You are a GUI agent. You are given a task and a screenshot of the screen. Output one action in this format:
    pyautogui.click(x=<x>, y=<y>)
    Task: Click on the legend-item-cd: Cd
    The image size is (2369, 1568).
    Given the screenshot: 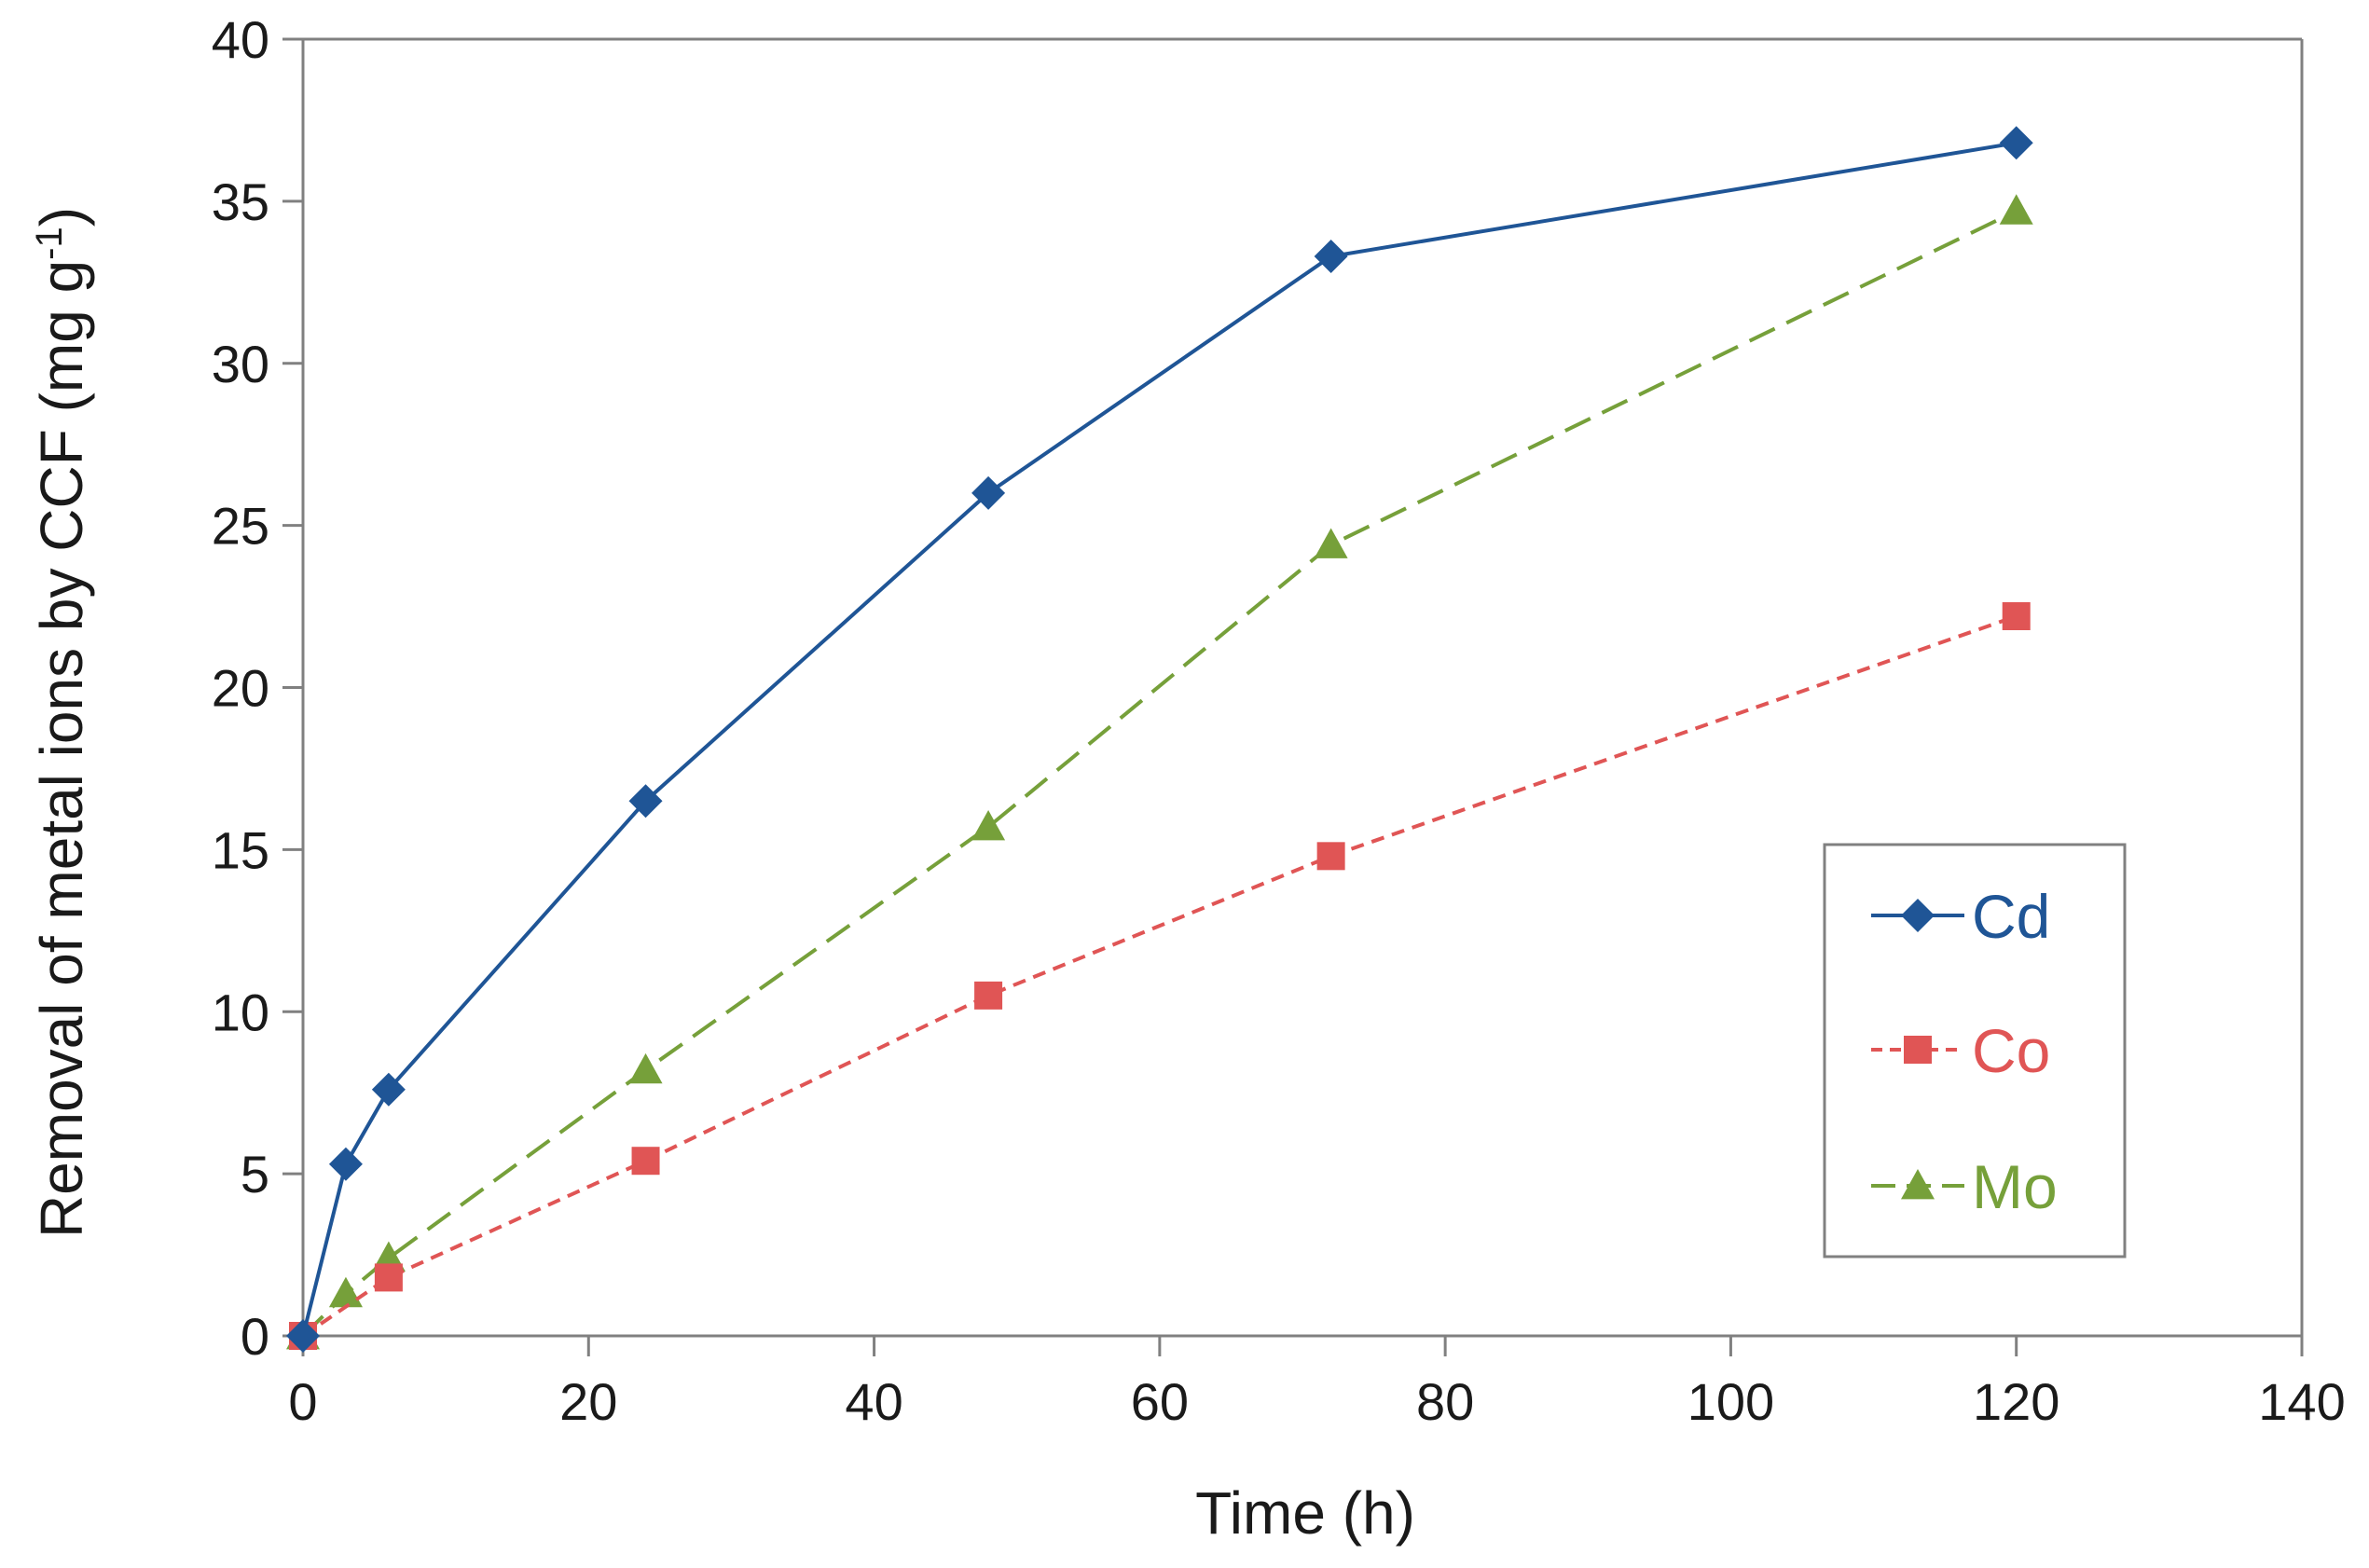 What is the action you would take?
    pyautogui.click(x=1960, y=916)
    